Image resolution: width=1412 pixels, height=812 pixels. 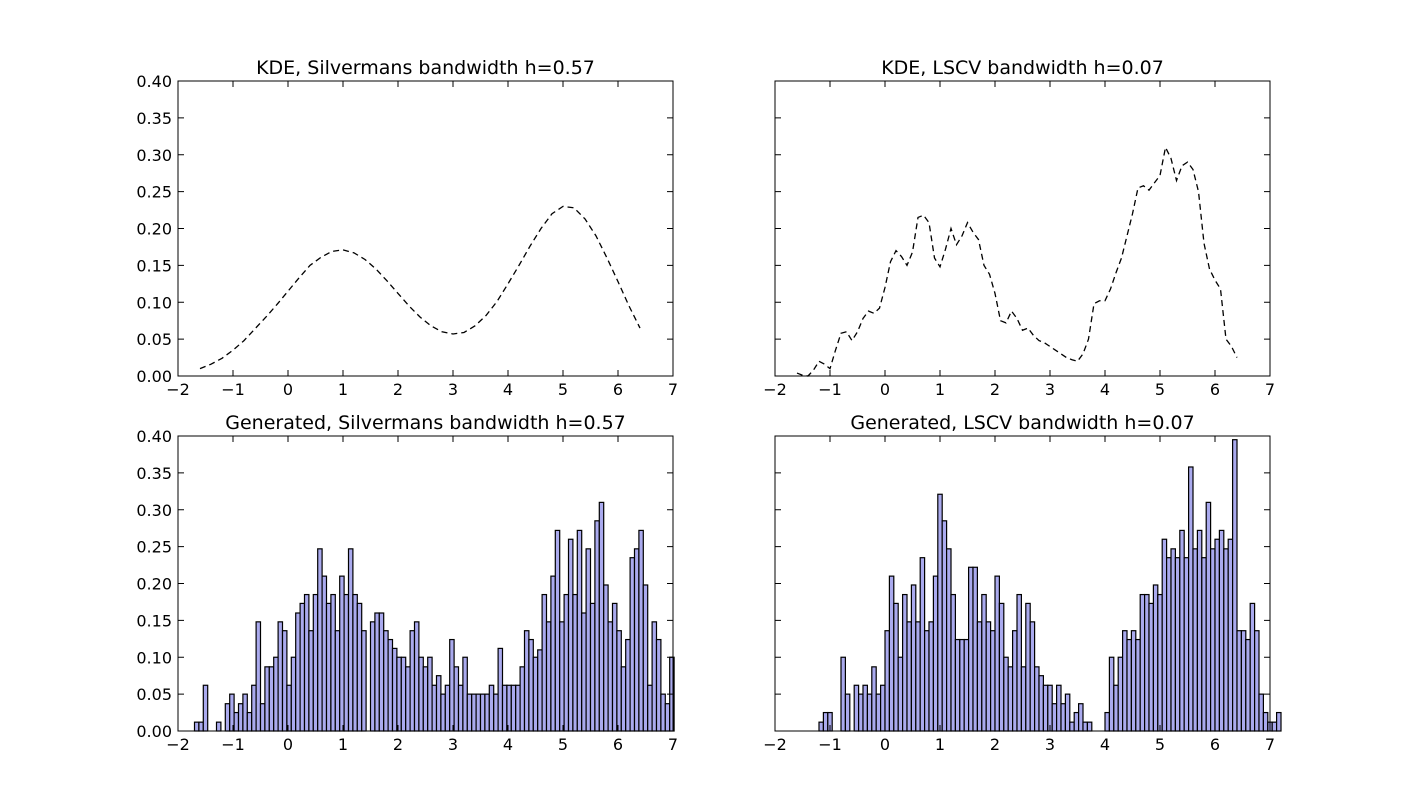 What do you see at coordinates (154, 620) in the screenshot?
I see `y-tick-label: 0.15` at bounding box center [154, 620].